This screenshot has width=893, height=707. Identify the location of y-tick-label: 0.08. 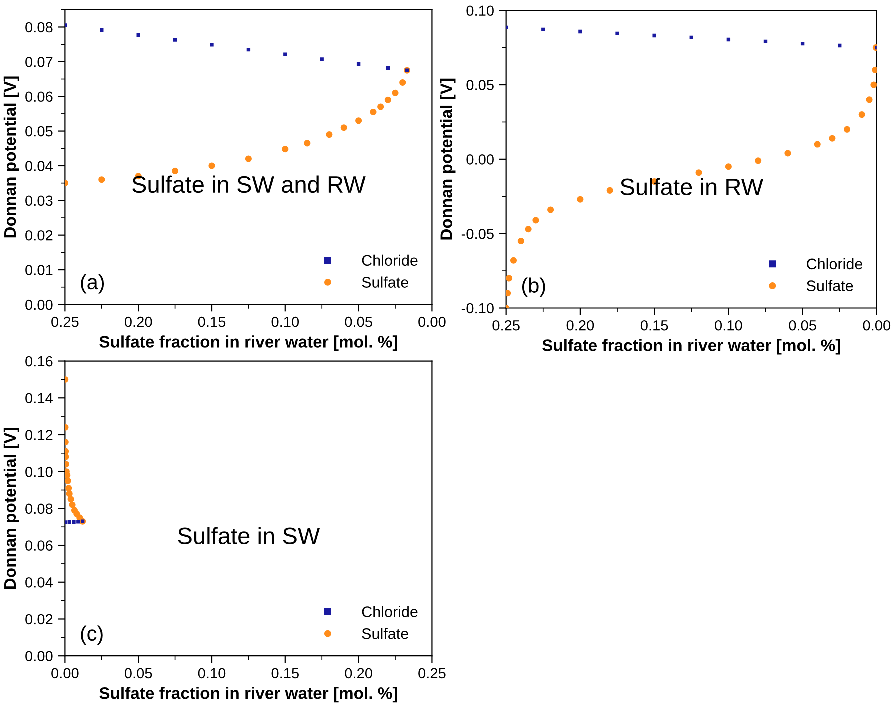
(39, 509).